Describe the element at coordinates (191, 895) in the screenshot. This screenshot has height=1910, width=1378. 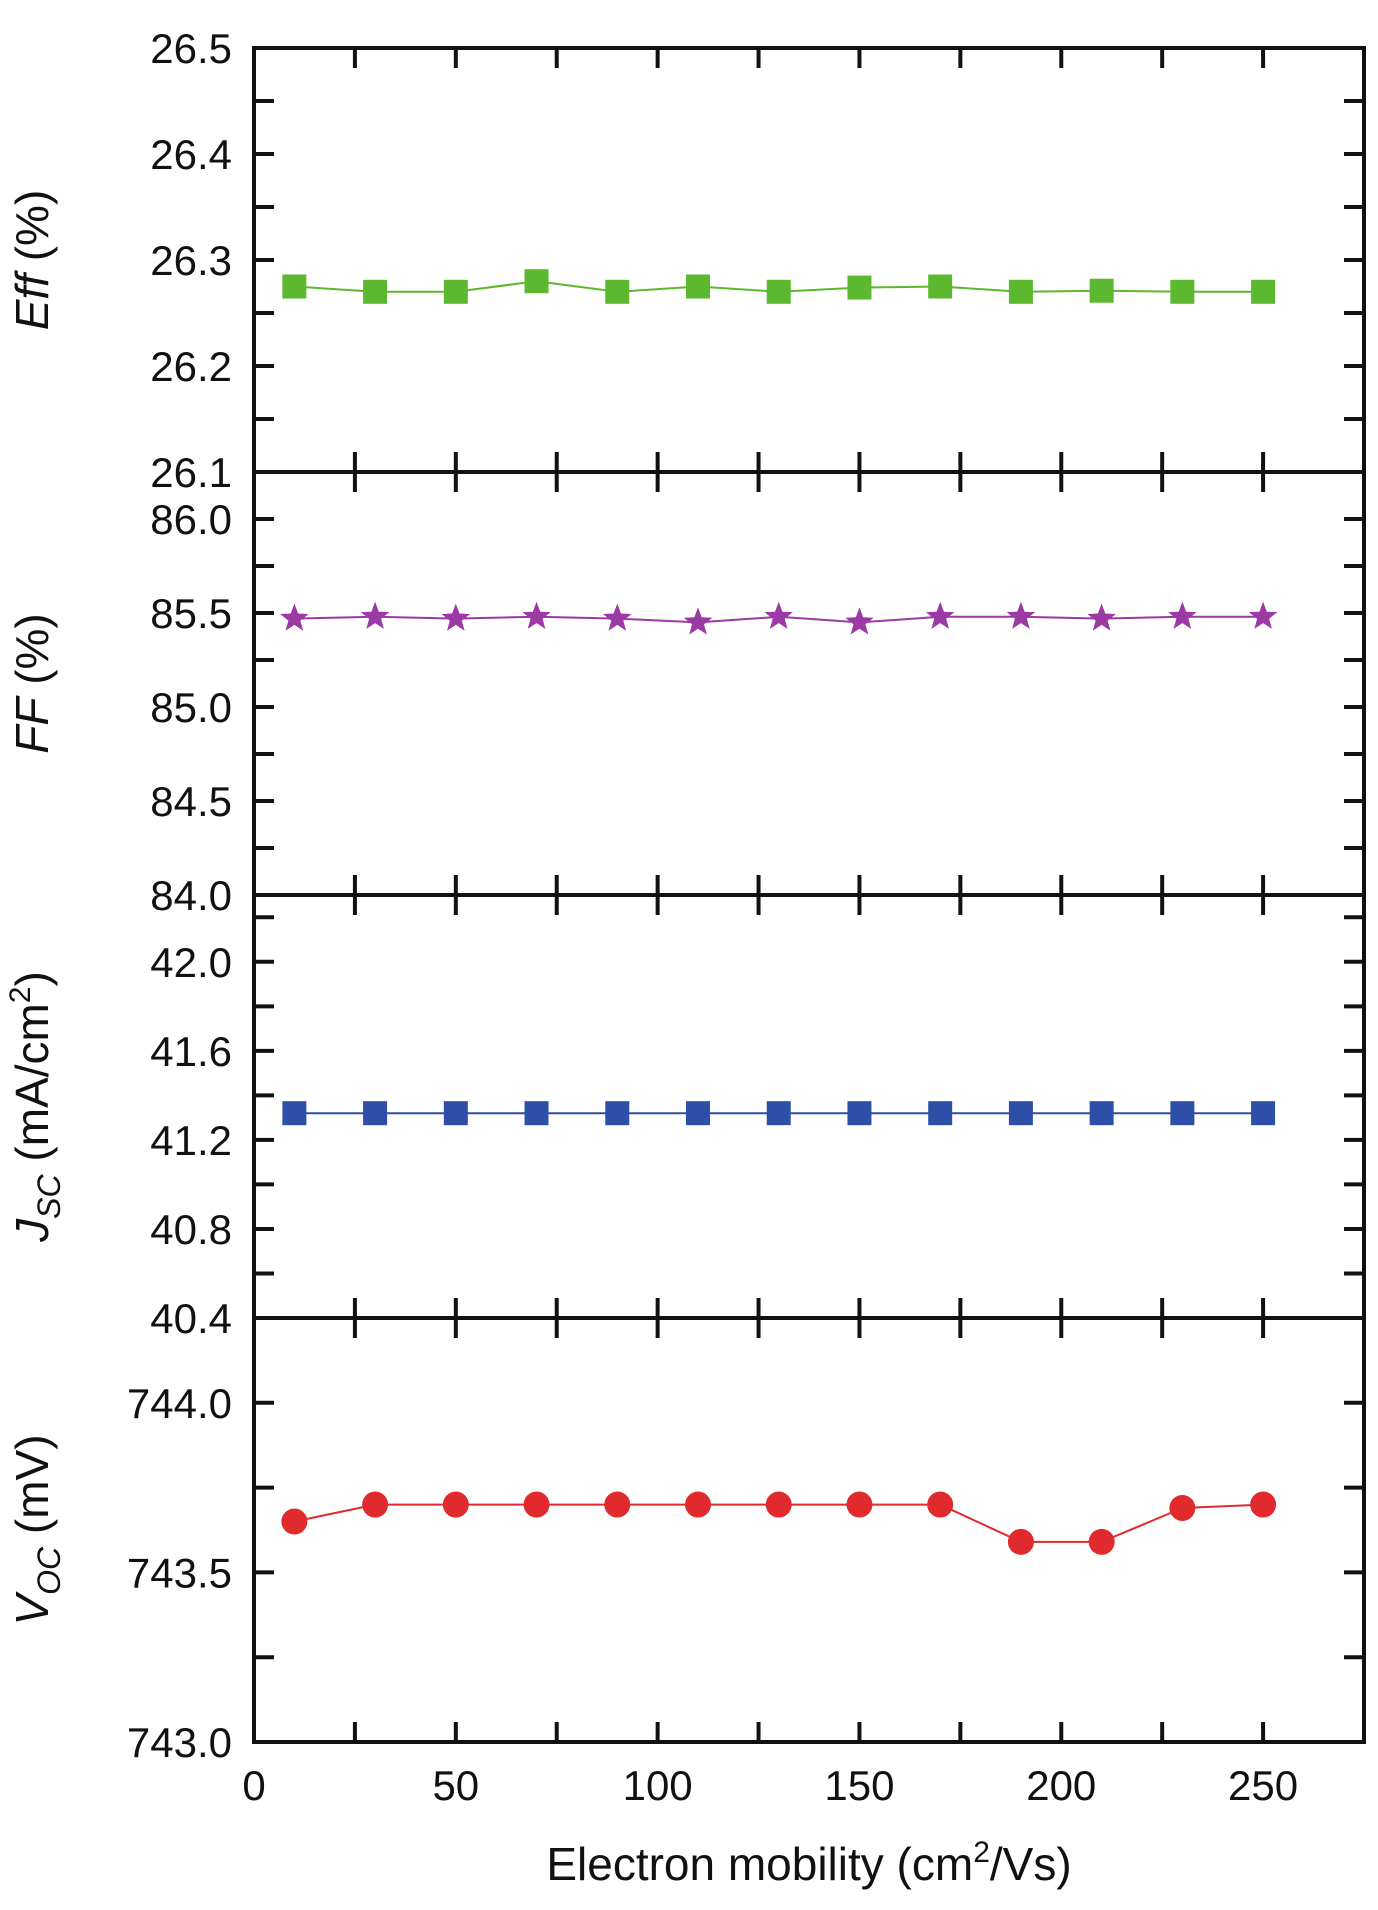
I see `y-tick-label: 84.0` at that location.